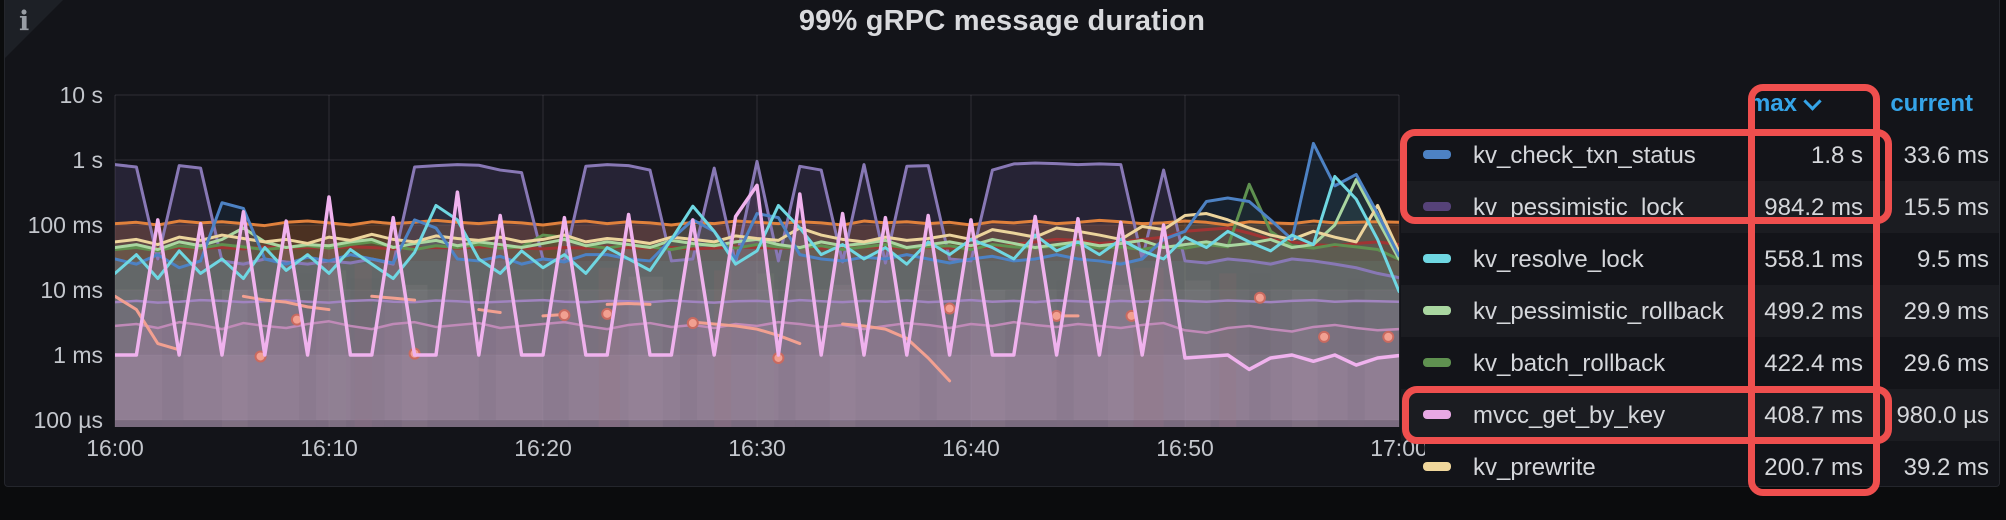 The height and width of the screenshot is (520, 2006). I want to click on series-current-value: 33.6 ms, so click(1946, 155).